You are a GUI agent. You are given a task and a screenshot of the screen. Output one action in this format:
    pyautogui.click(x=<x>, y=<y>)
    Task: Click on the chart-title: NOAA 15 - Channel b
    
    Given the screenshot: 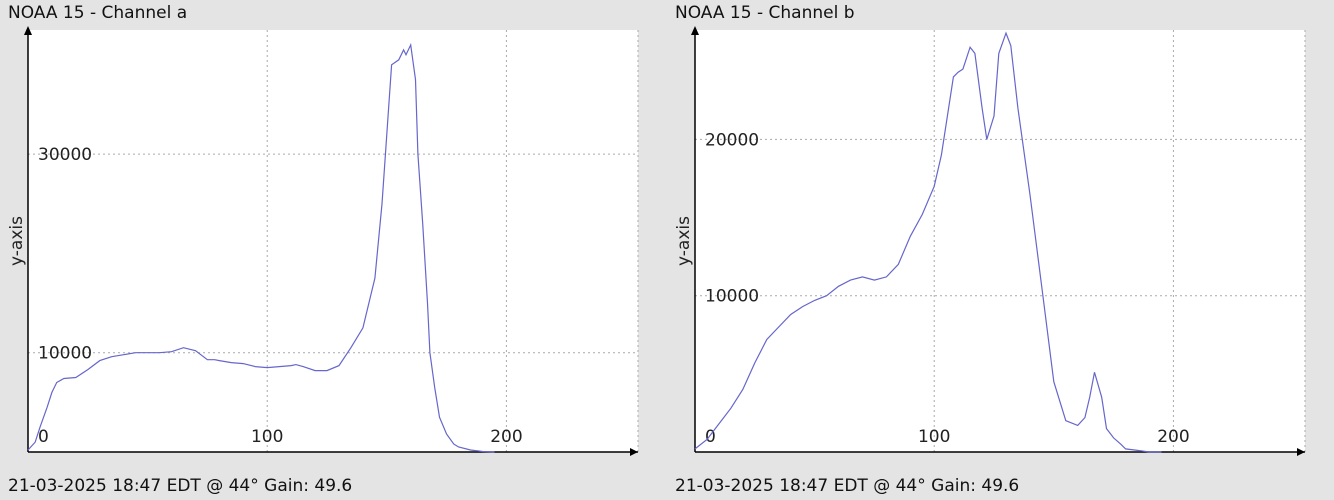 What is the action you would take?
    pyautogui.click(x=765, y=13)
    